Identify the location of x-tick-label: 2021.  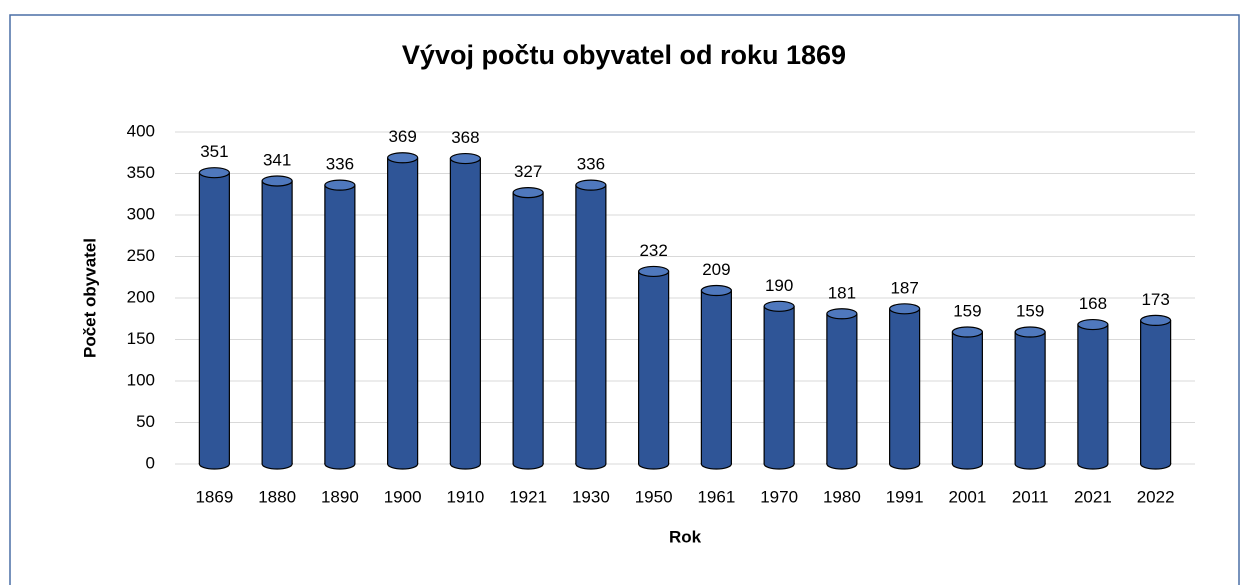
(1093, 496).